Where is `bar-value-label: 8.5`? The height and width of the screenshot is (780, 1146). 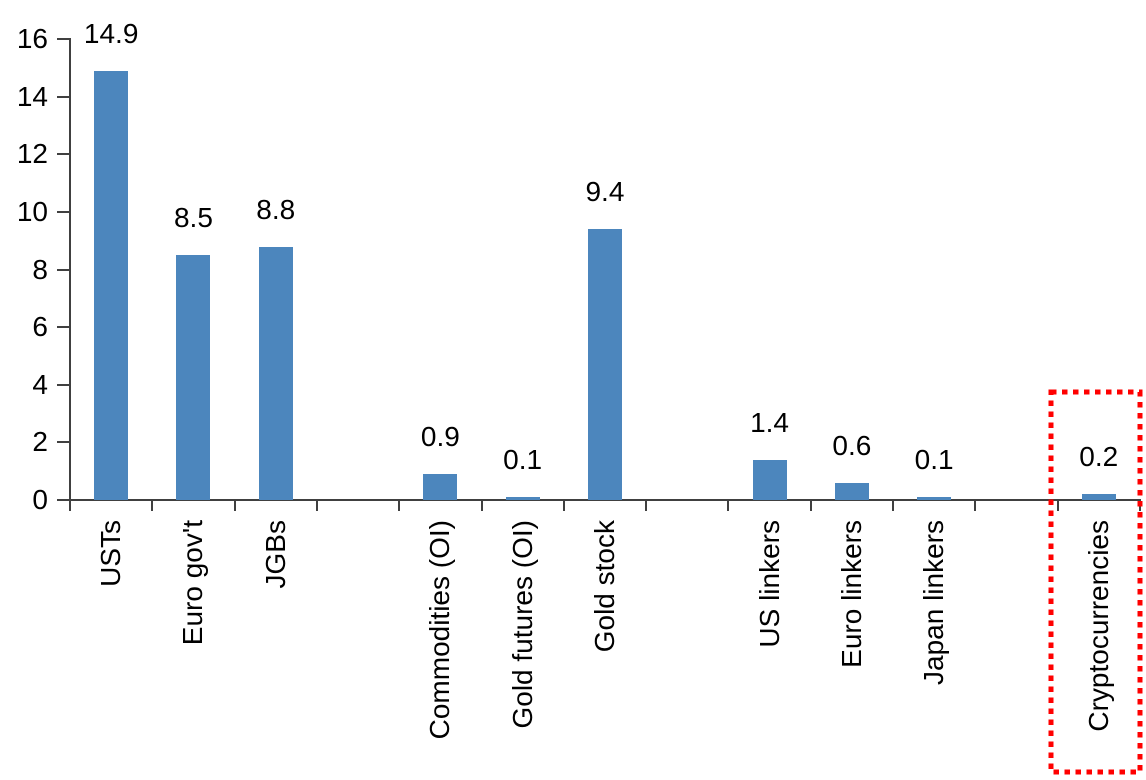
bar-value-label: 8.5 is located at coordinates (193, 217).